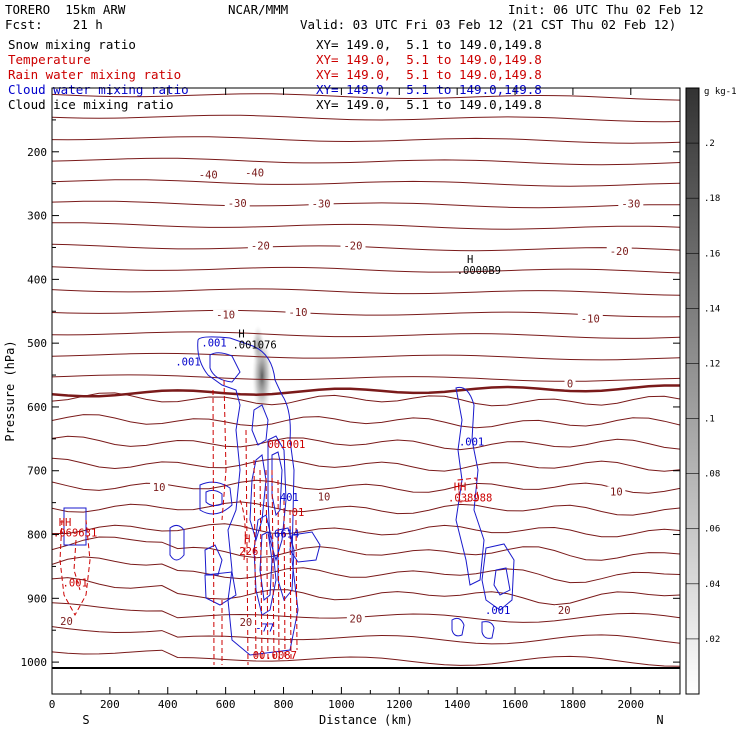  I want to click on colorbar-tick-label: .02, so click(712, 640).